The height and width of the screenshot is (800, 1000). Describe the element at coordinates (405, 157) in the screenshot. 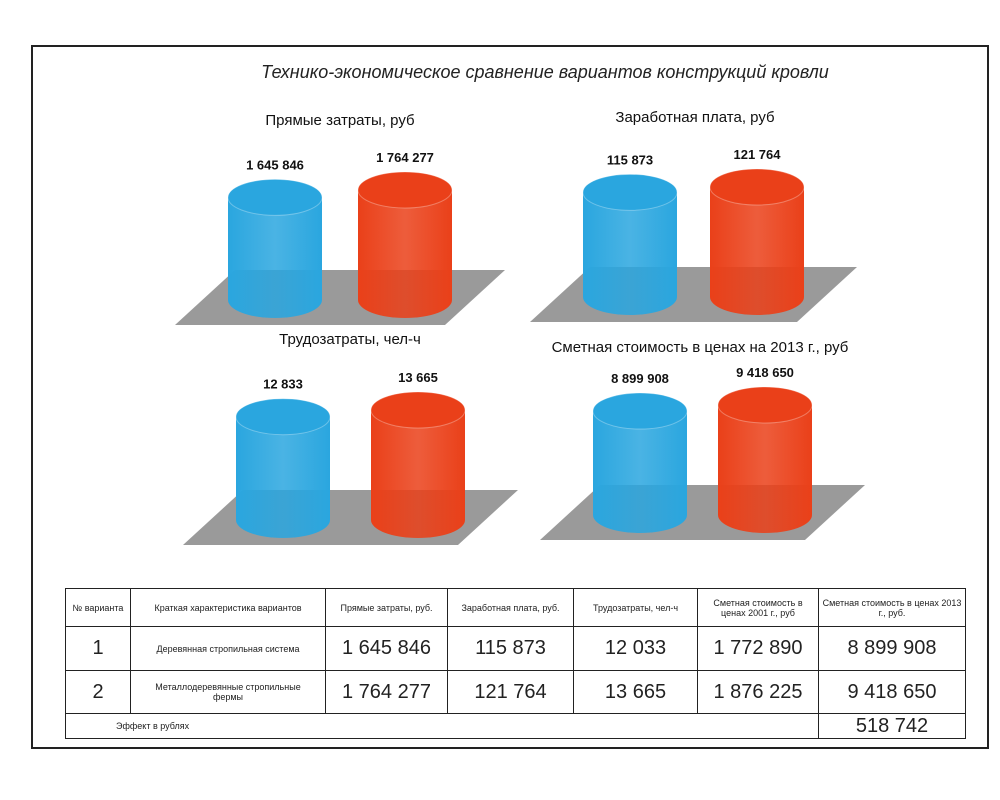

I see `value-label: 1 764 277` at that location.